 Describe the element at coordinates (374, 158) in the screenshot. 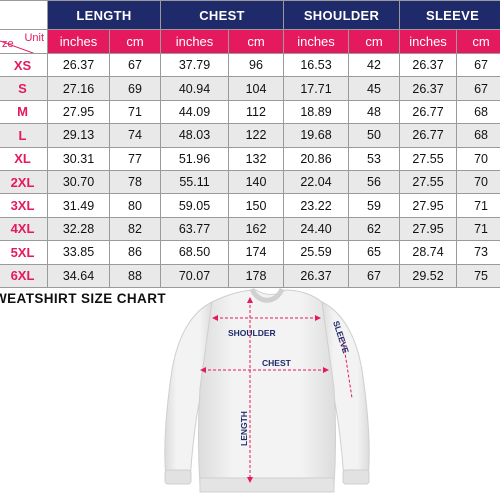

I see `cm-value: 53` at that location.